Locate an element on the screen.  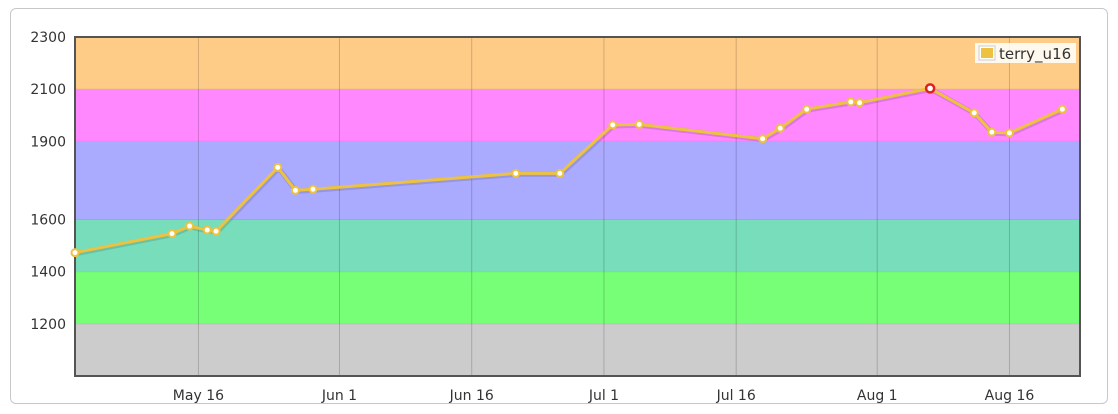
legend-swatch is located at coordinates (987, 53).